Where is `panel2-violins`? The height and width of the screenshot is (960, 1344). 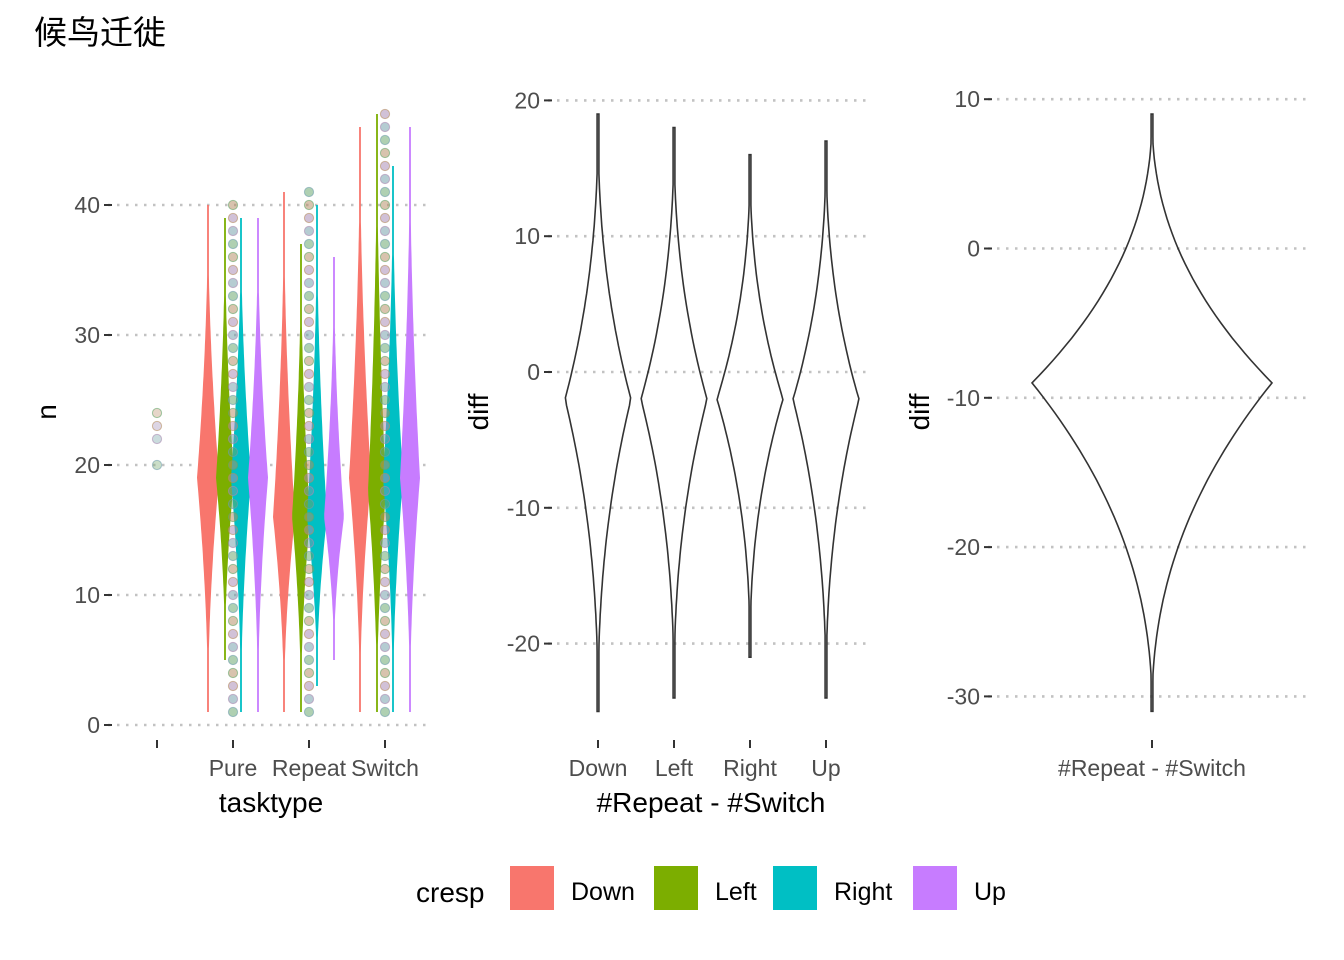
panel2-violins is located at coordinates (712, 413).